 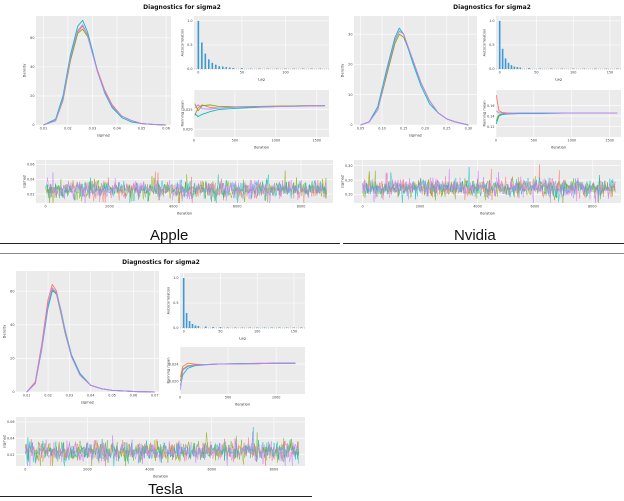 I want to click on y-tick-label: 20, so click(x=32, y=96).